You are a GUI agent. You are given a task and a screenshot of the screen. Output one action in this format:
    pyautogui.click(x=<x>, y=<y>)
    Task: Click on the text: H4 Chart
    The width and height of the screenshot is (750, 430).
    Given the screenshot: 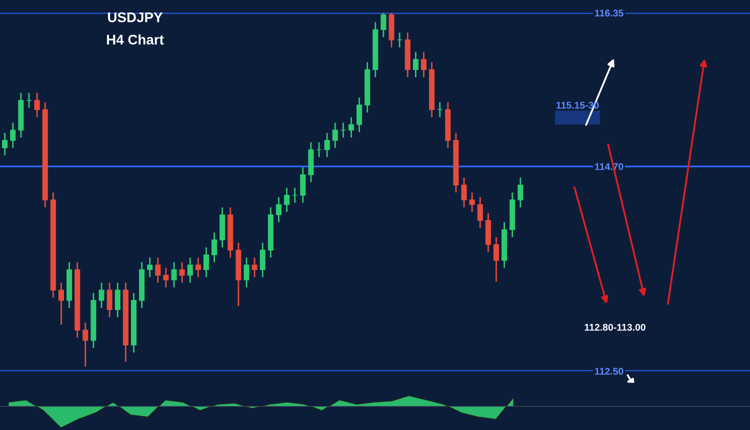 What is the action you would take?
    pyautogui.click(x=135, y=39)
    